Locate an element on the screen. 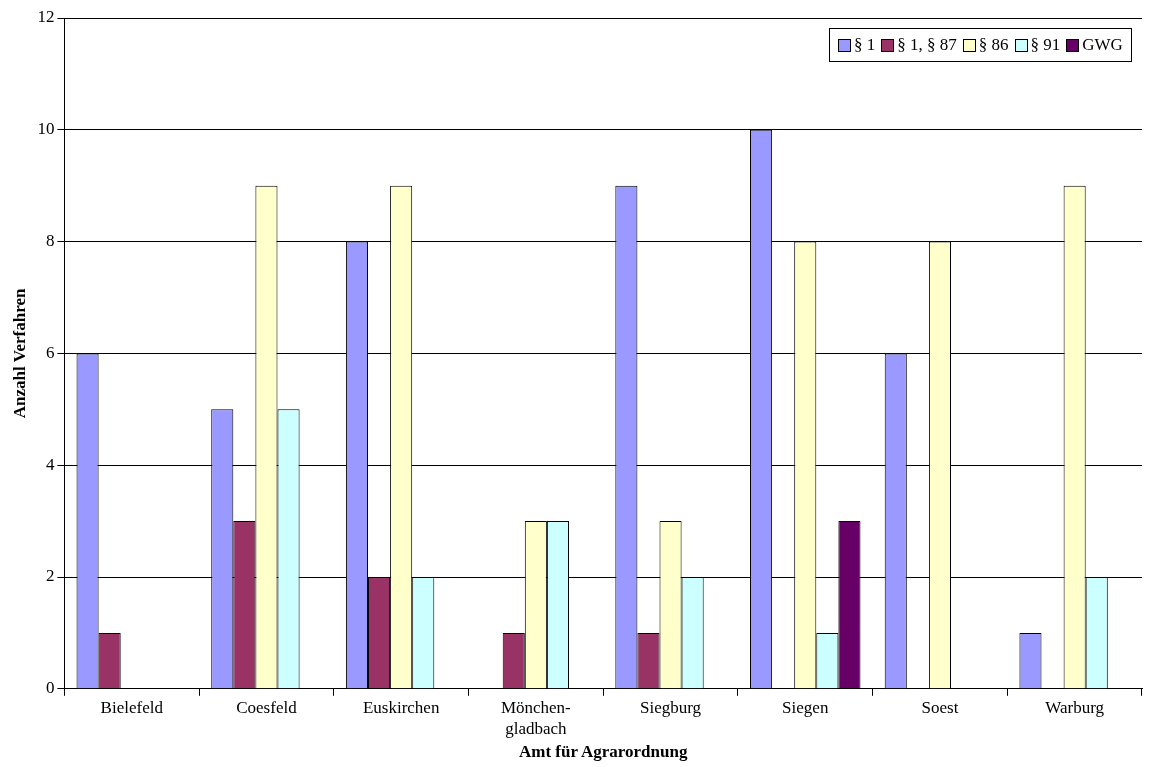 The height and width of the screenshot is (767, 1158). y-axis-title: Anzahl Verfahren is located at coordinates (19, 353).